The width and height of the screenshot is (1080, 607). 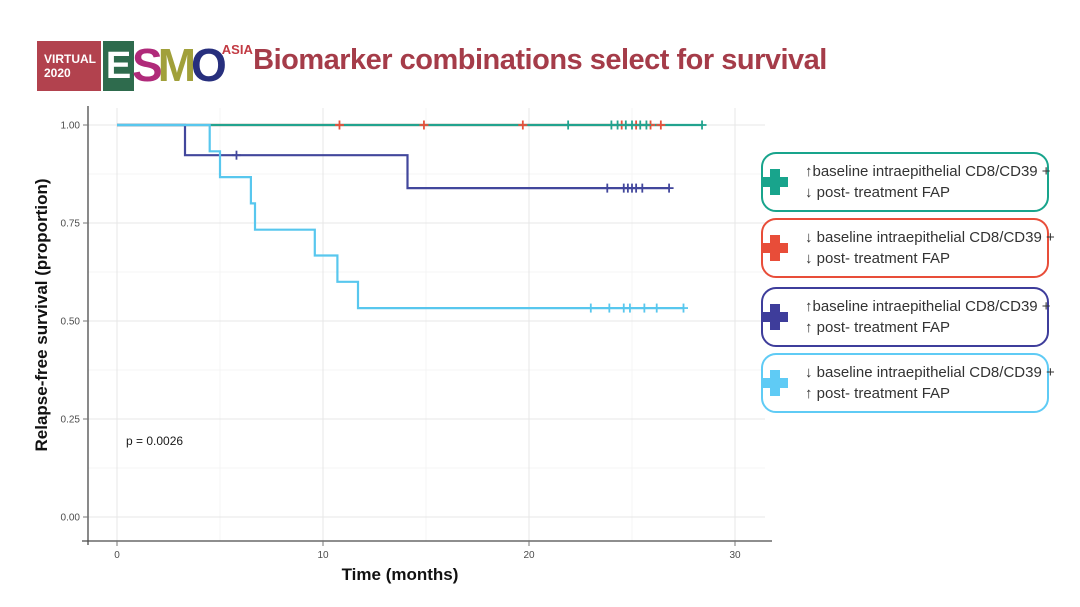 I want to click on y-tick-label: 0.75, so click(x=71, y=224).